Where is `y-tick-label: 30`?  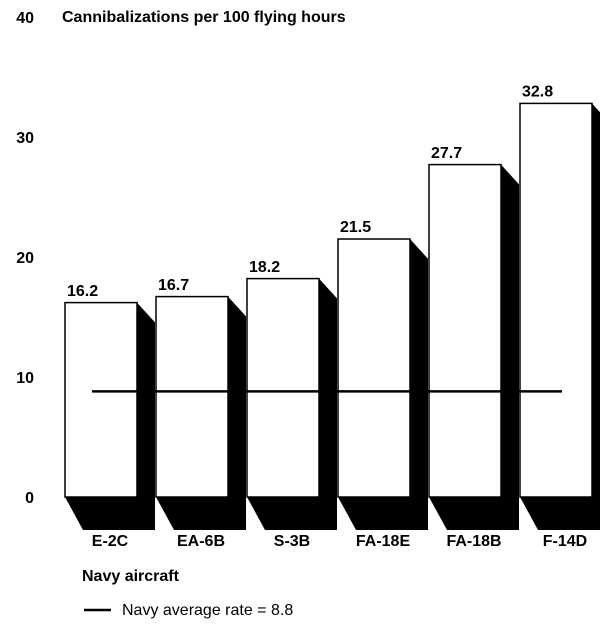
y-tick-label: 30 is located at coordinates (25, 138).